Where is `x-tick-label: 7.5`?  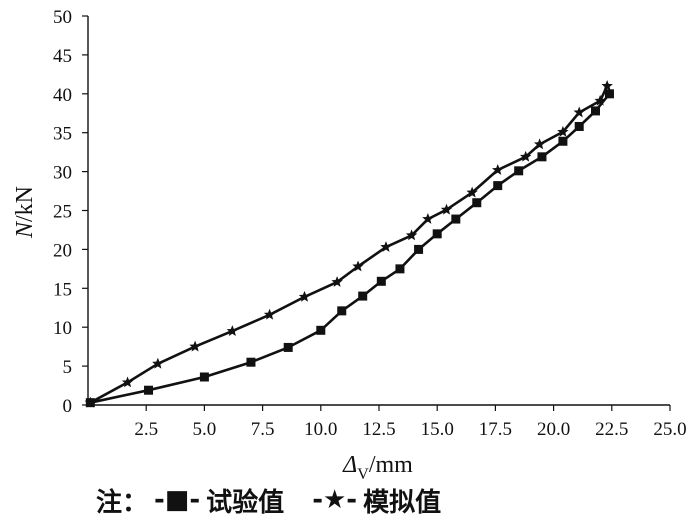
x-tick-label: 7.5 is located at coordinates (263, 429).